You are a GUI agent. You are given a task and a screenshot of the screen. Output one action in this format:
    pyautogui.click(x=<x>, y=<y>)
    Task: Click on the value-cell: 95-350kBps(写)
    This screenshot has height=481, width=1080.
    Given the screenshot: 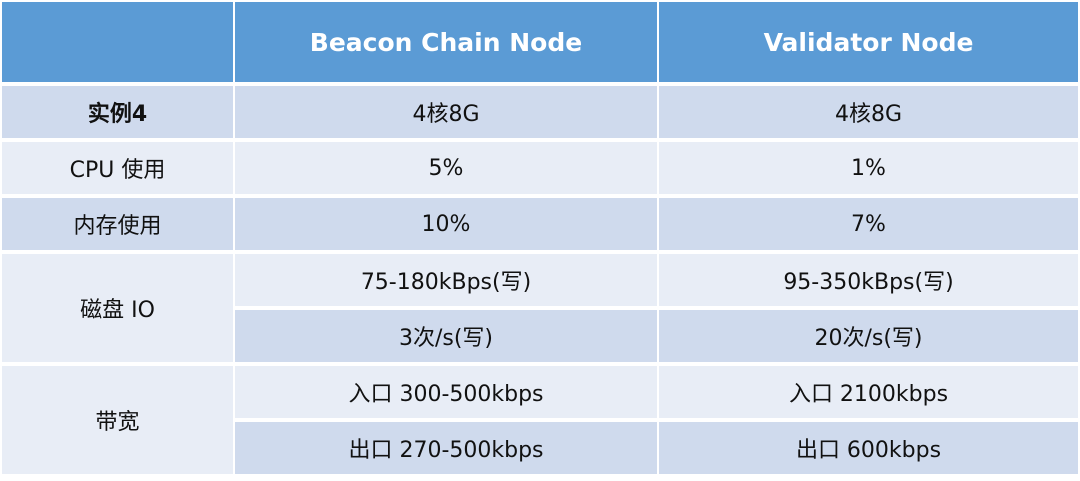 What is the action you would take?
    pyautogui.click(x=868, y=280)
    